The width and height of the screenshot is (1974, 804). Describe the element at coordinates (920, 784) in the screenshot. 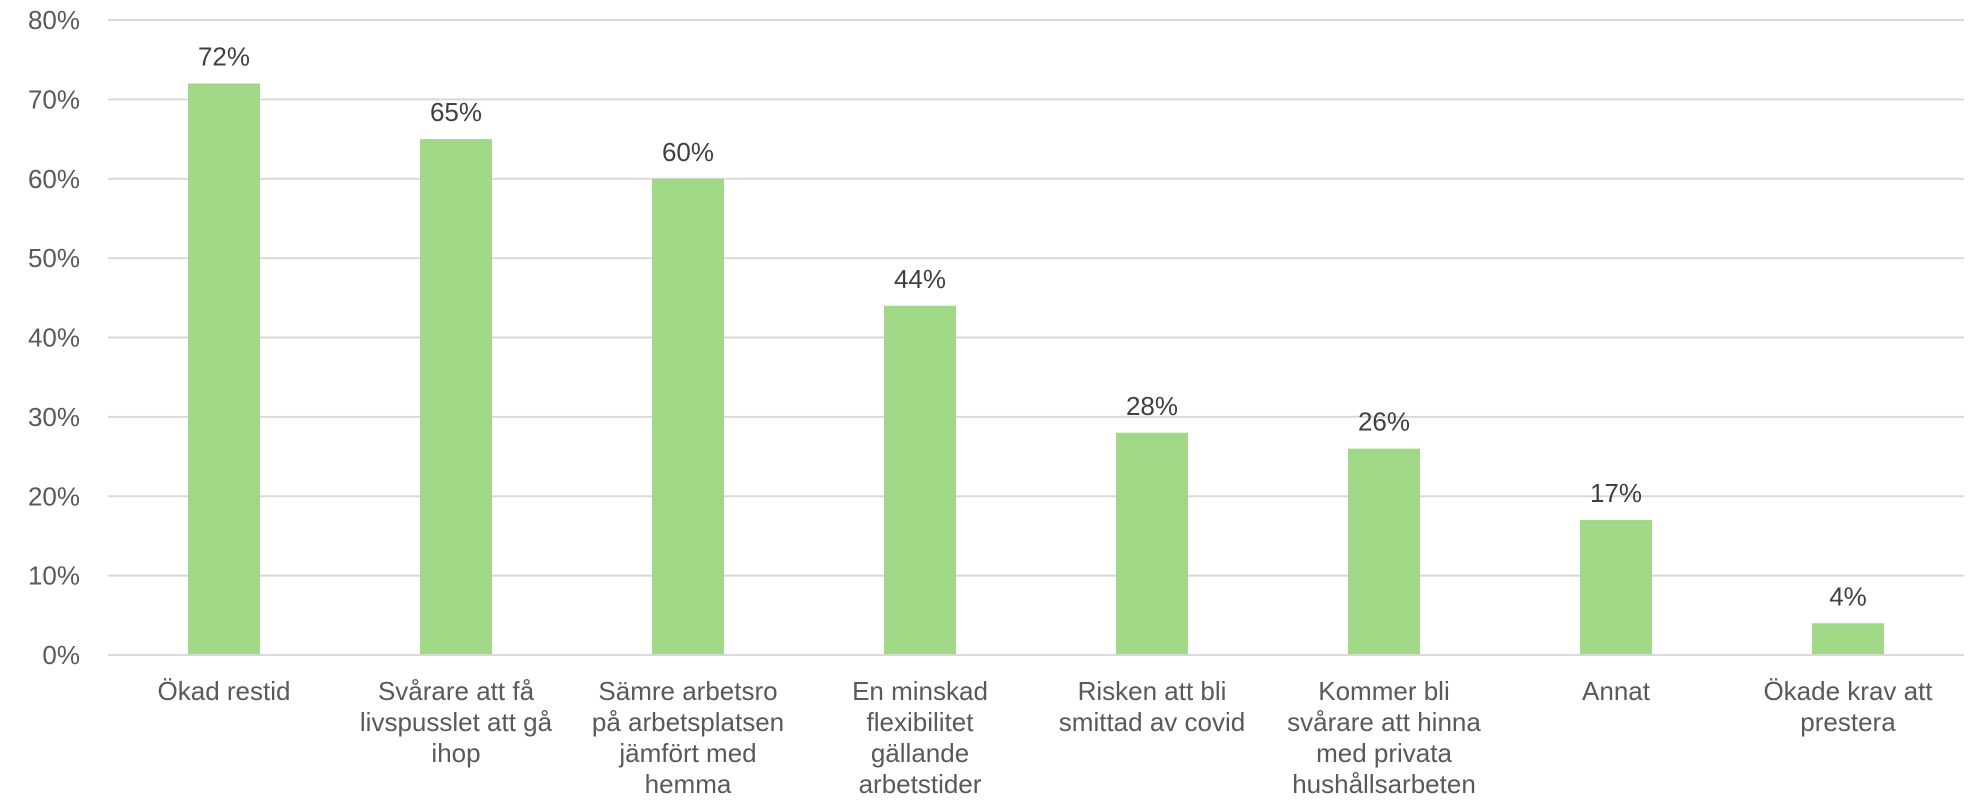

I see `category-label: arbetstider` at that location.